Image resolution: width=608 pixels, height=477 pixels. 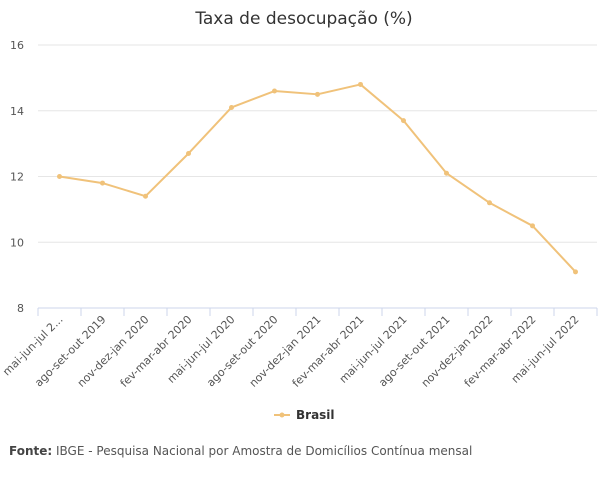 I want to click on y-tick-label: 12, so click(x=17, y=177).